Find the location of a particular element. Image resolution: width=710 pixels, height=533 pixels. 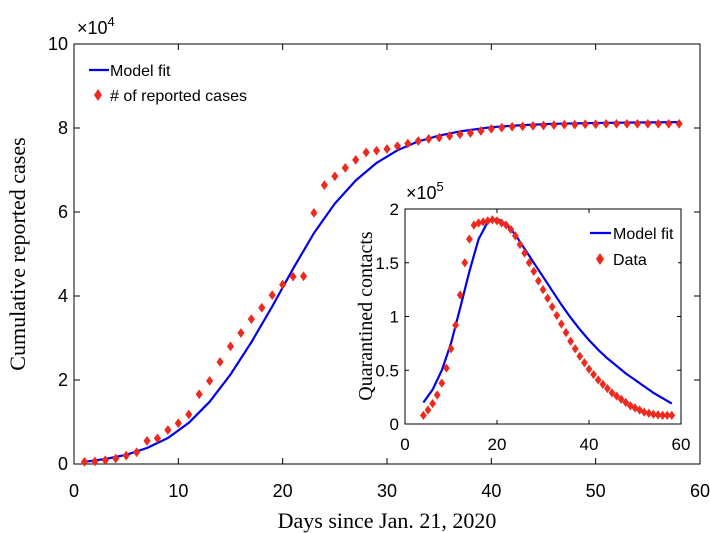

inset-legend-entry-model-fit: Model fit is located at coordinates (643, 234).